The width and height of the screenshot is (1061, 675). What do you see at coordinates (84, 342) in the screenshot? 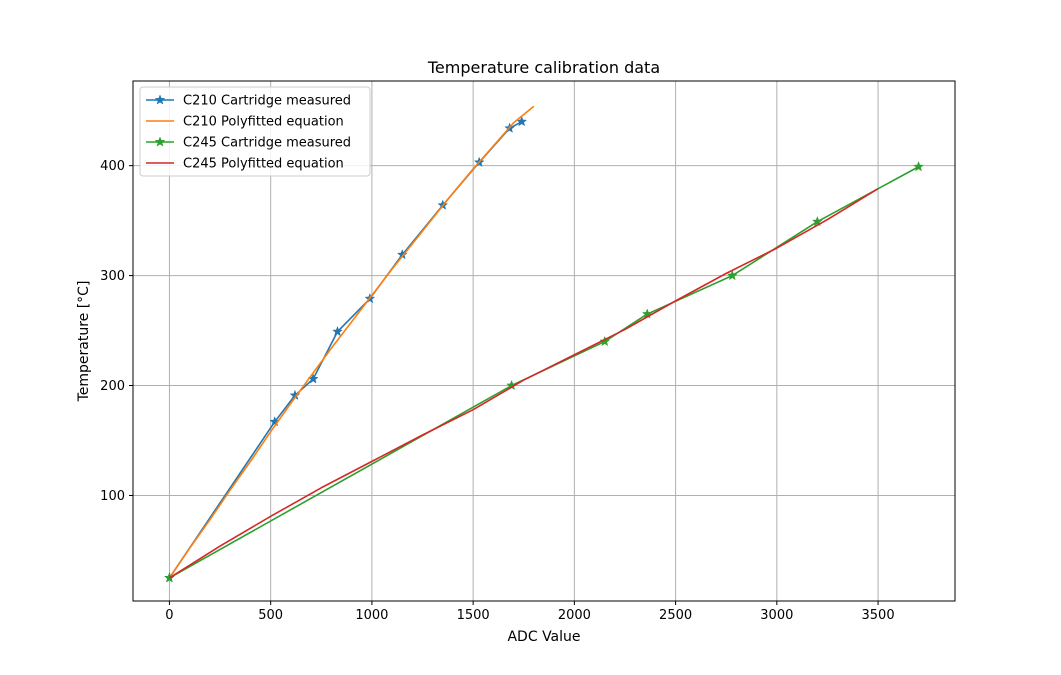
I see `y-axis-label: Temperature [°C]` at bounding box center [84, 342].